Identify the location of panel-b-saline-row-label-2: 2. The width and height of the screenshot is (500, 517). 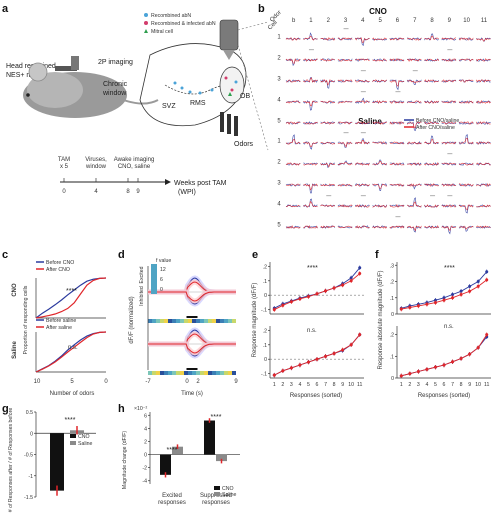
(279, 163).